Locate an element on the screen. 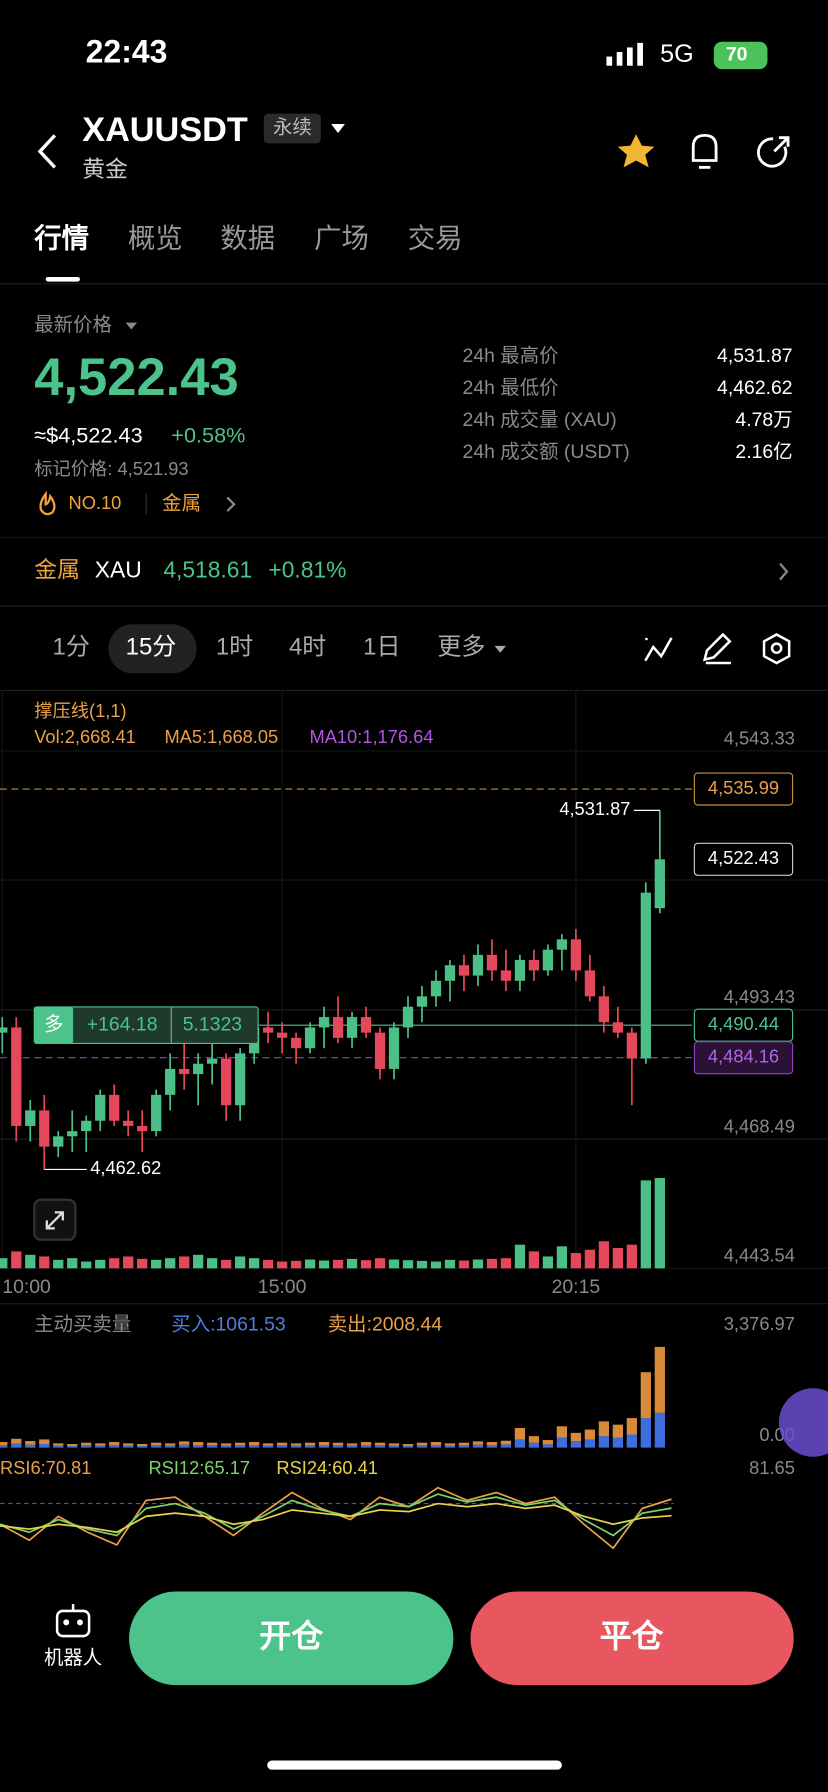  contract-type: 永续 is located at coordinates (292, 128).